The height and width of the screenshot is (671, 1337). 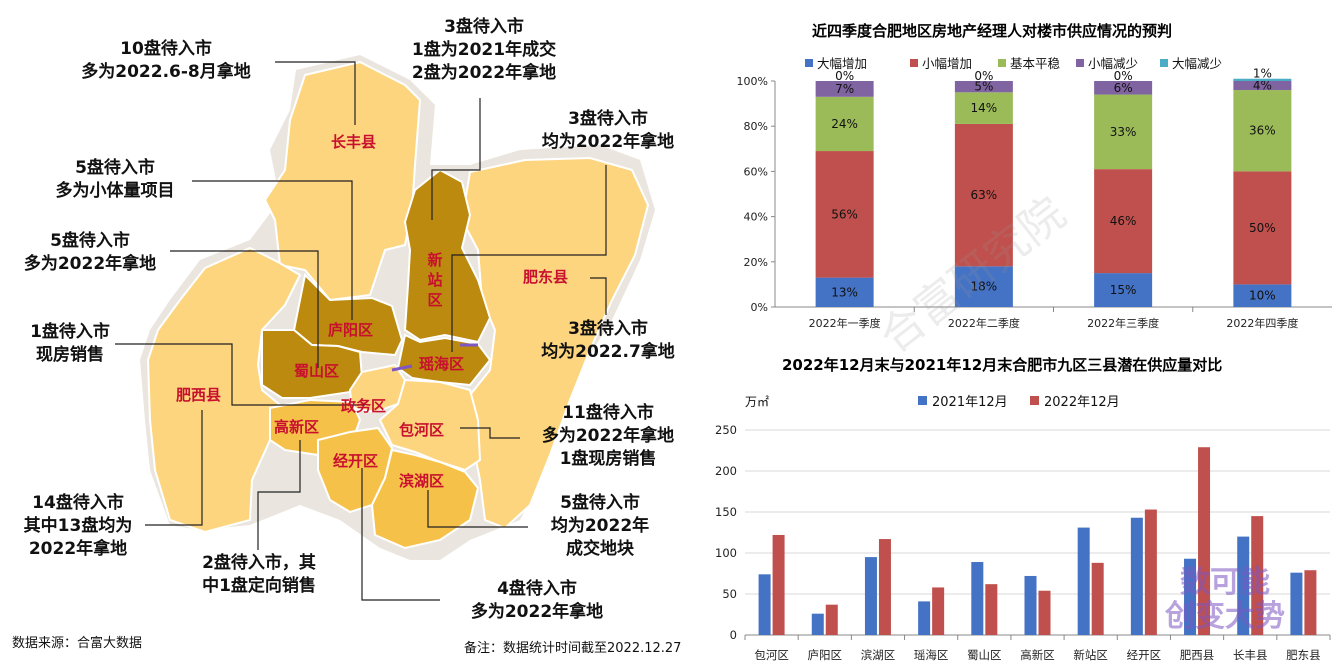 What do you see at coordinates (174, 468) in the screenshot?
I see `leader-feixi` at bounding box center [174, 468].